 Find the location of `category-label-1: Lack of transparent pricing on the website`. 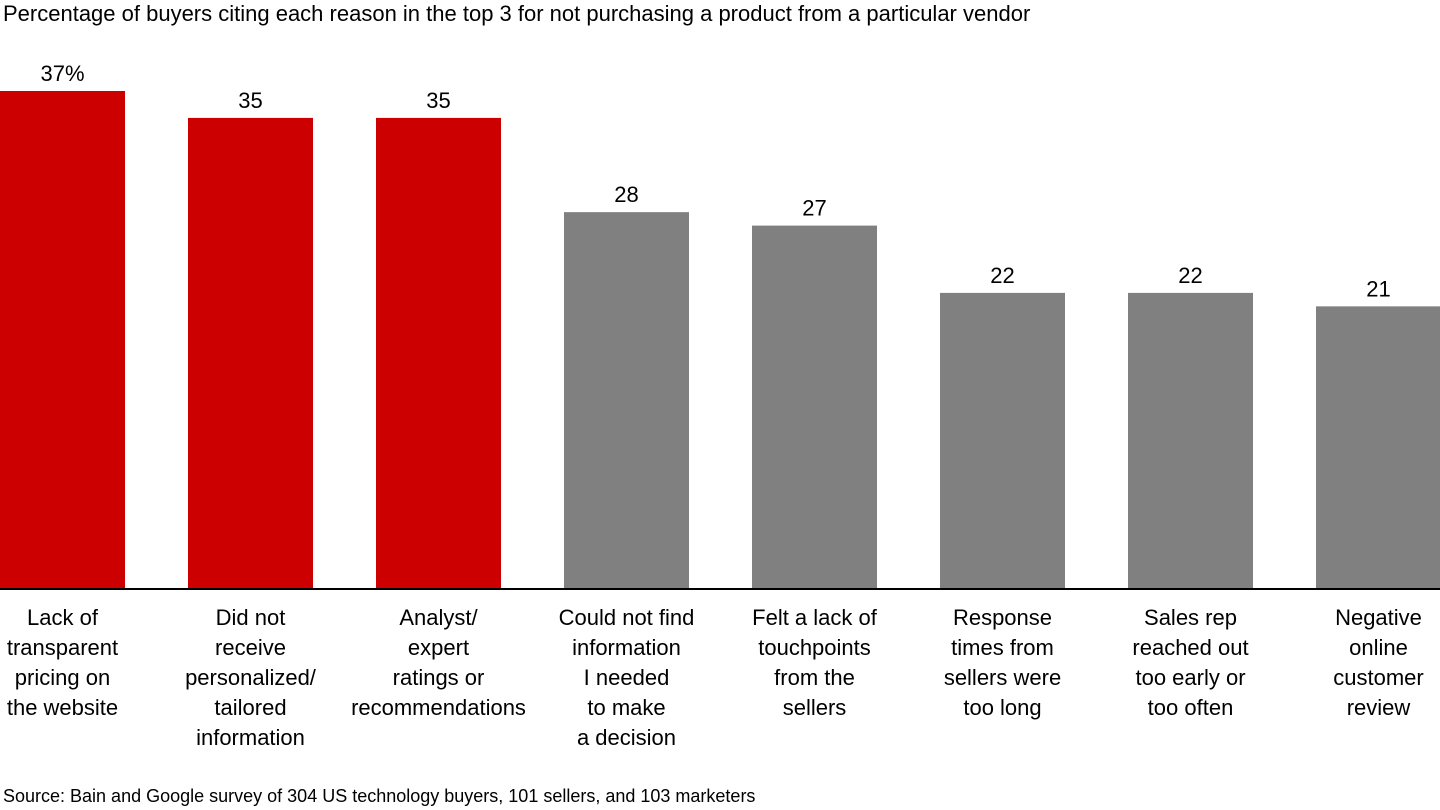

category-label-1: Lack of transparent pricing on the website is located at coordinates (62, 662).